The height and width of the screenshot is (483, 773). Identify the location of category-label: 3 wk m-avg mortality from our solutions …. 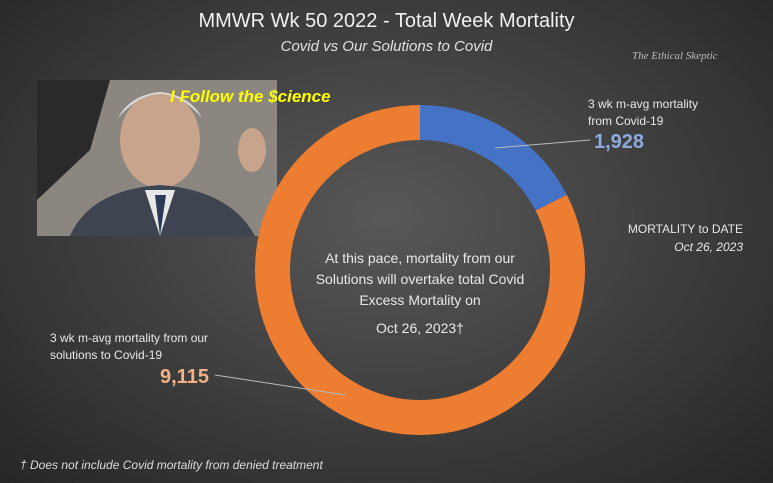
(129, 346).